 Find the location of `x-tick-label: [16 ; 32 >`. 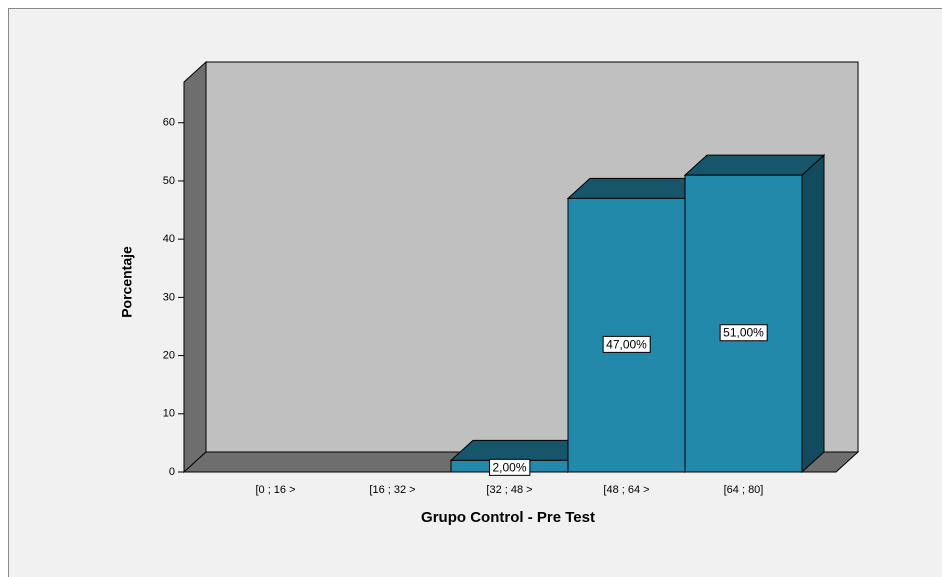

x-tick-label: [16 ; 32 > is located at coordinates (392, 490).